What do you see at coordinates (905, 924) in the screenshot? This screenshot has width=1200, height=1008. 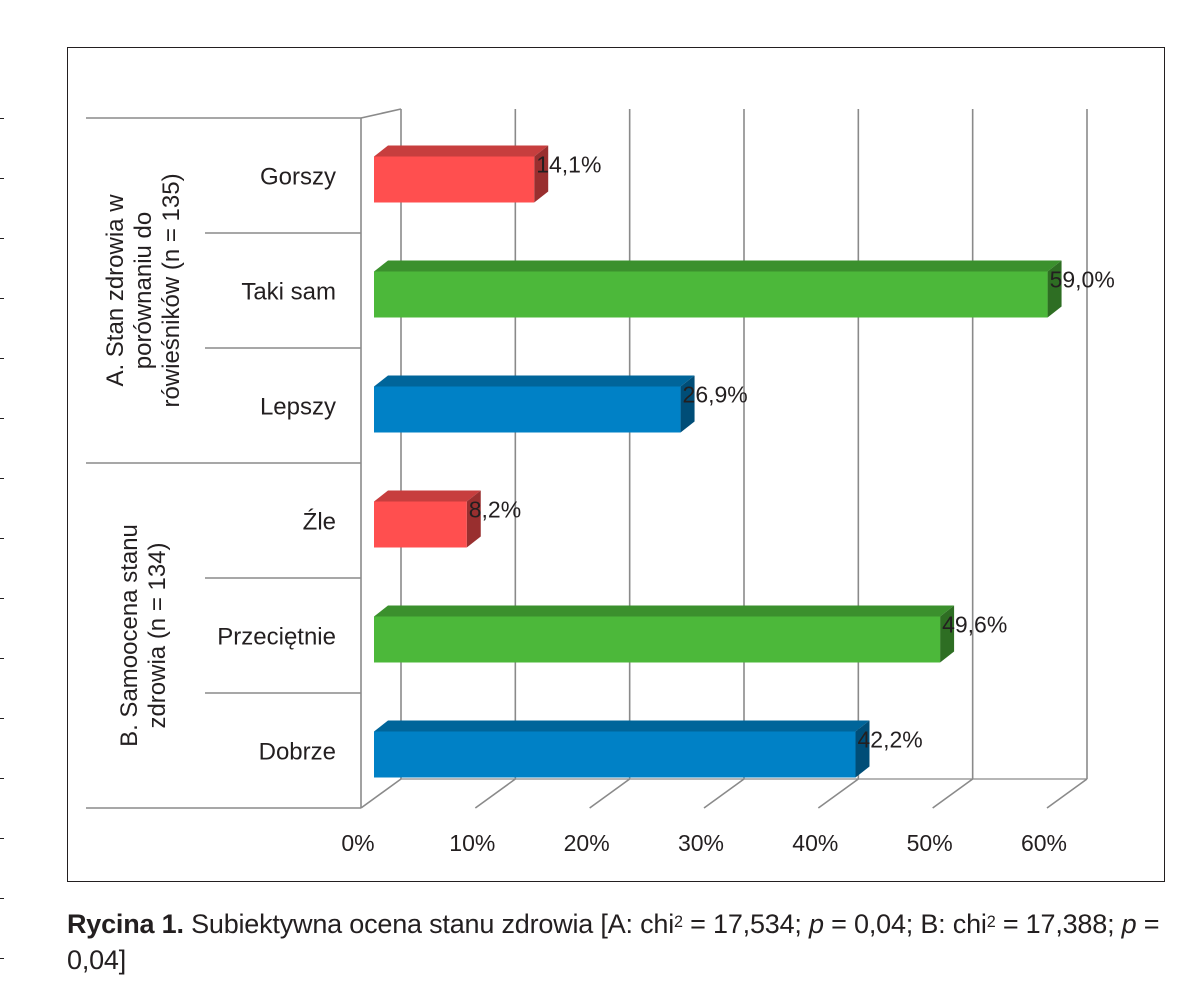 I see `caption-text: = 0,04; B: chi` at bounding box center [905, 924].